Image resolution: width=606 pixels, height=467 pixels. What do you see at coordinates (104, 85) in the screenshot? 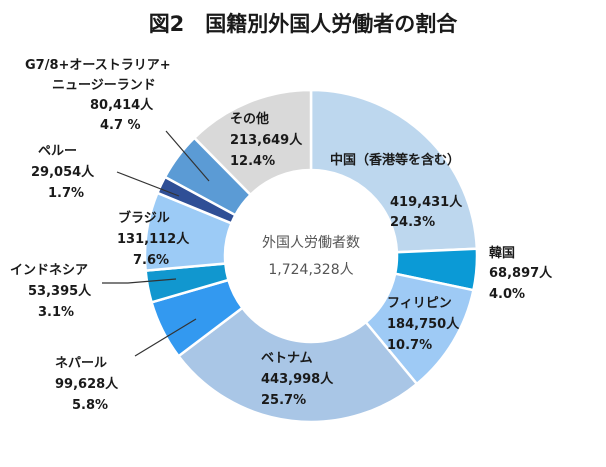
I see `label-g7-name-line2: ニュージーランド` at bounding box center [104, 85].